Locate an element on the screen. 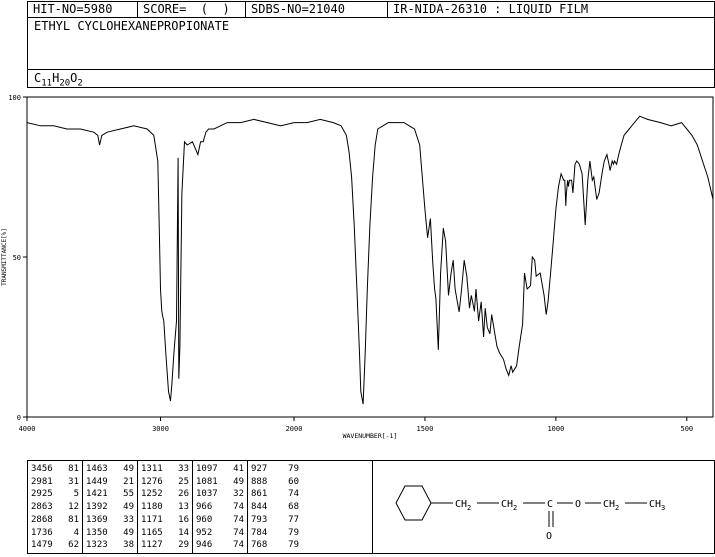 Image resolution: width=715 pixels, height=557 pixels. peak-row: 1449 21 is located at coordinates (110, 482).